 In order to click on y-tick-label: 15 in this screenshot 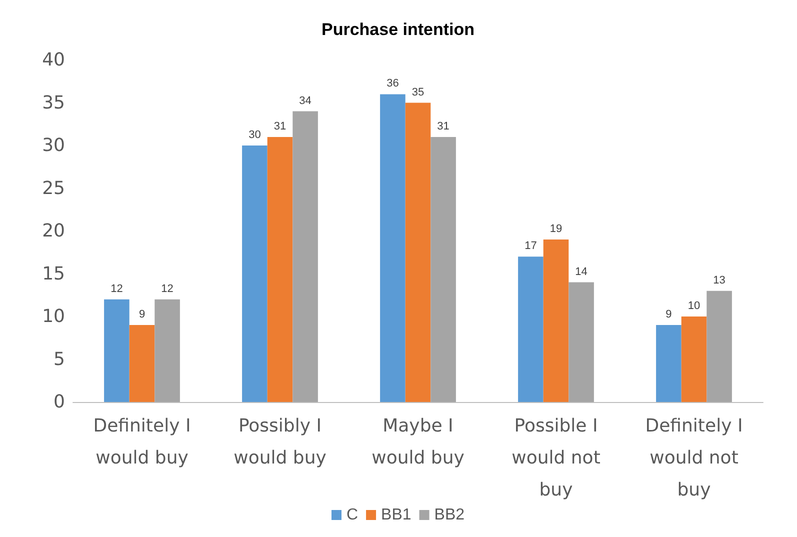, I will do `click(53, 273)`.